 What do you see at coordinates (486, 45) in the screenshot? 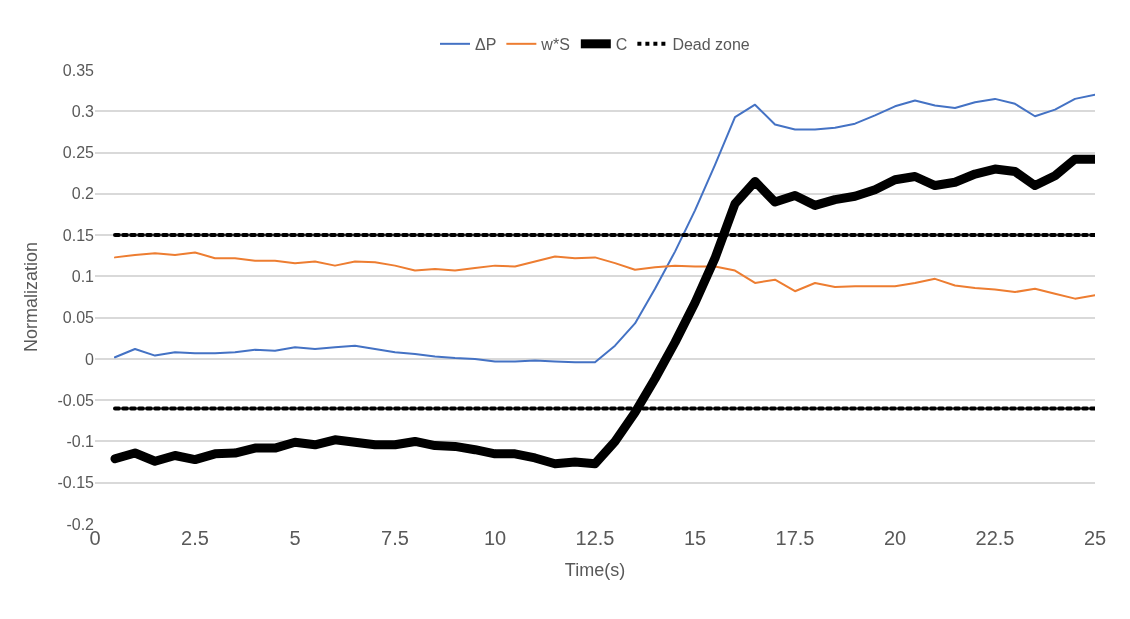
I see `legend-label: ΔP` at bounding box center [486, 45].